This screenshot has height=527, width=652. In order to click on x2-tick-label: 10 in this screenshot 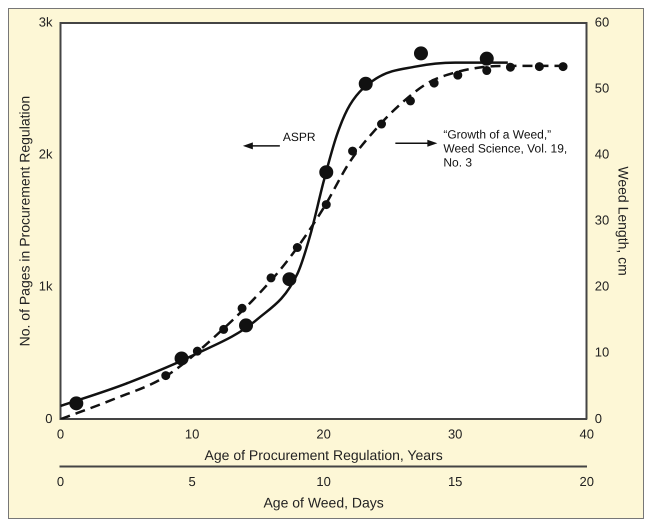, I will do `click(323, 481)`.